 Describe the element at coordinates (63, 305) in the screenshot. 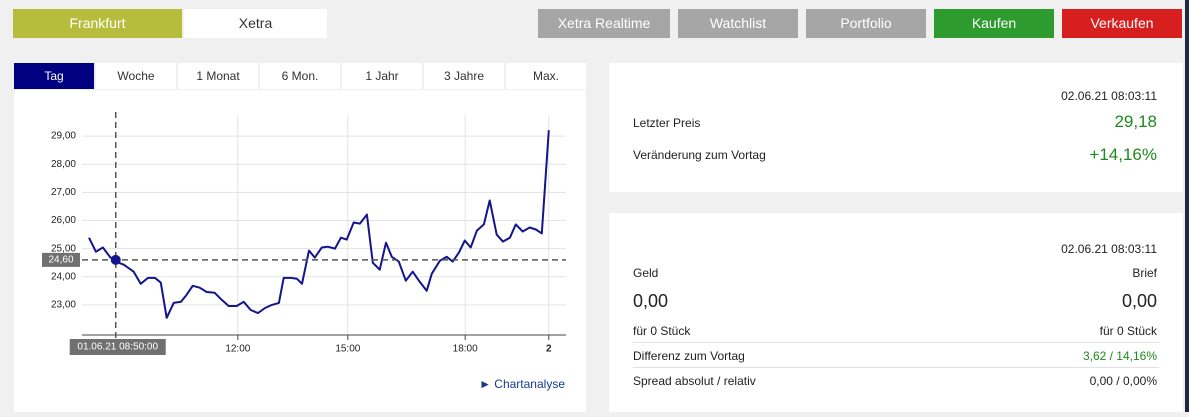

I see `y-tick-label: 23,00` at that location.